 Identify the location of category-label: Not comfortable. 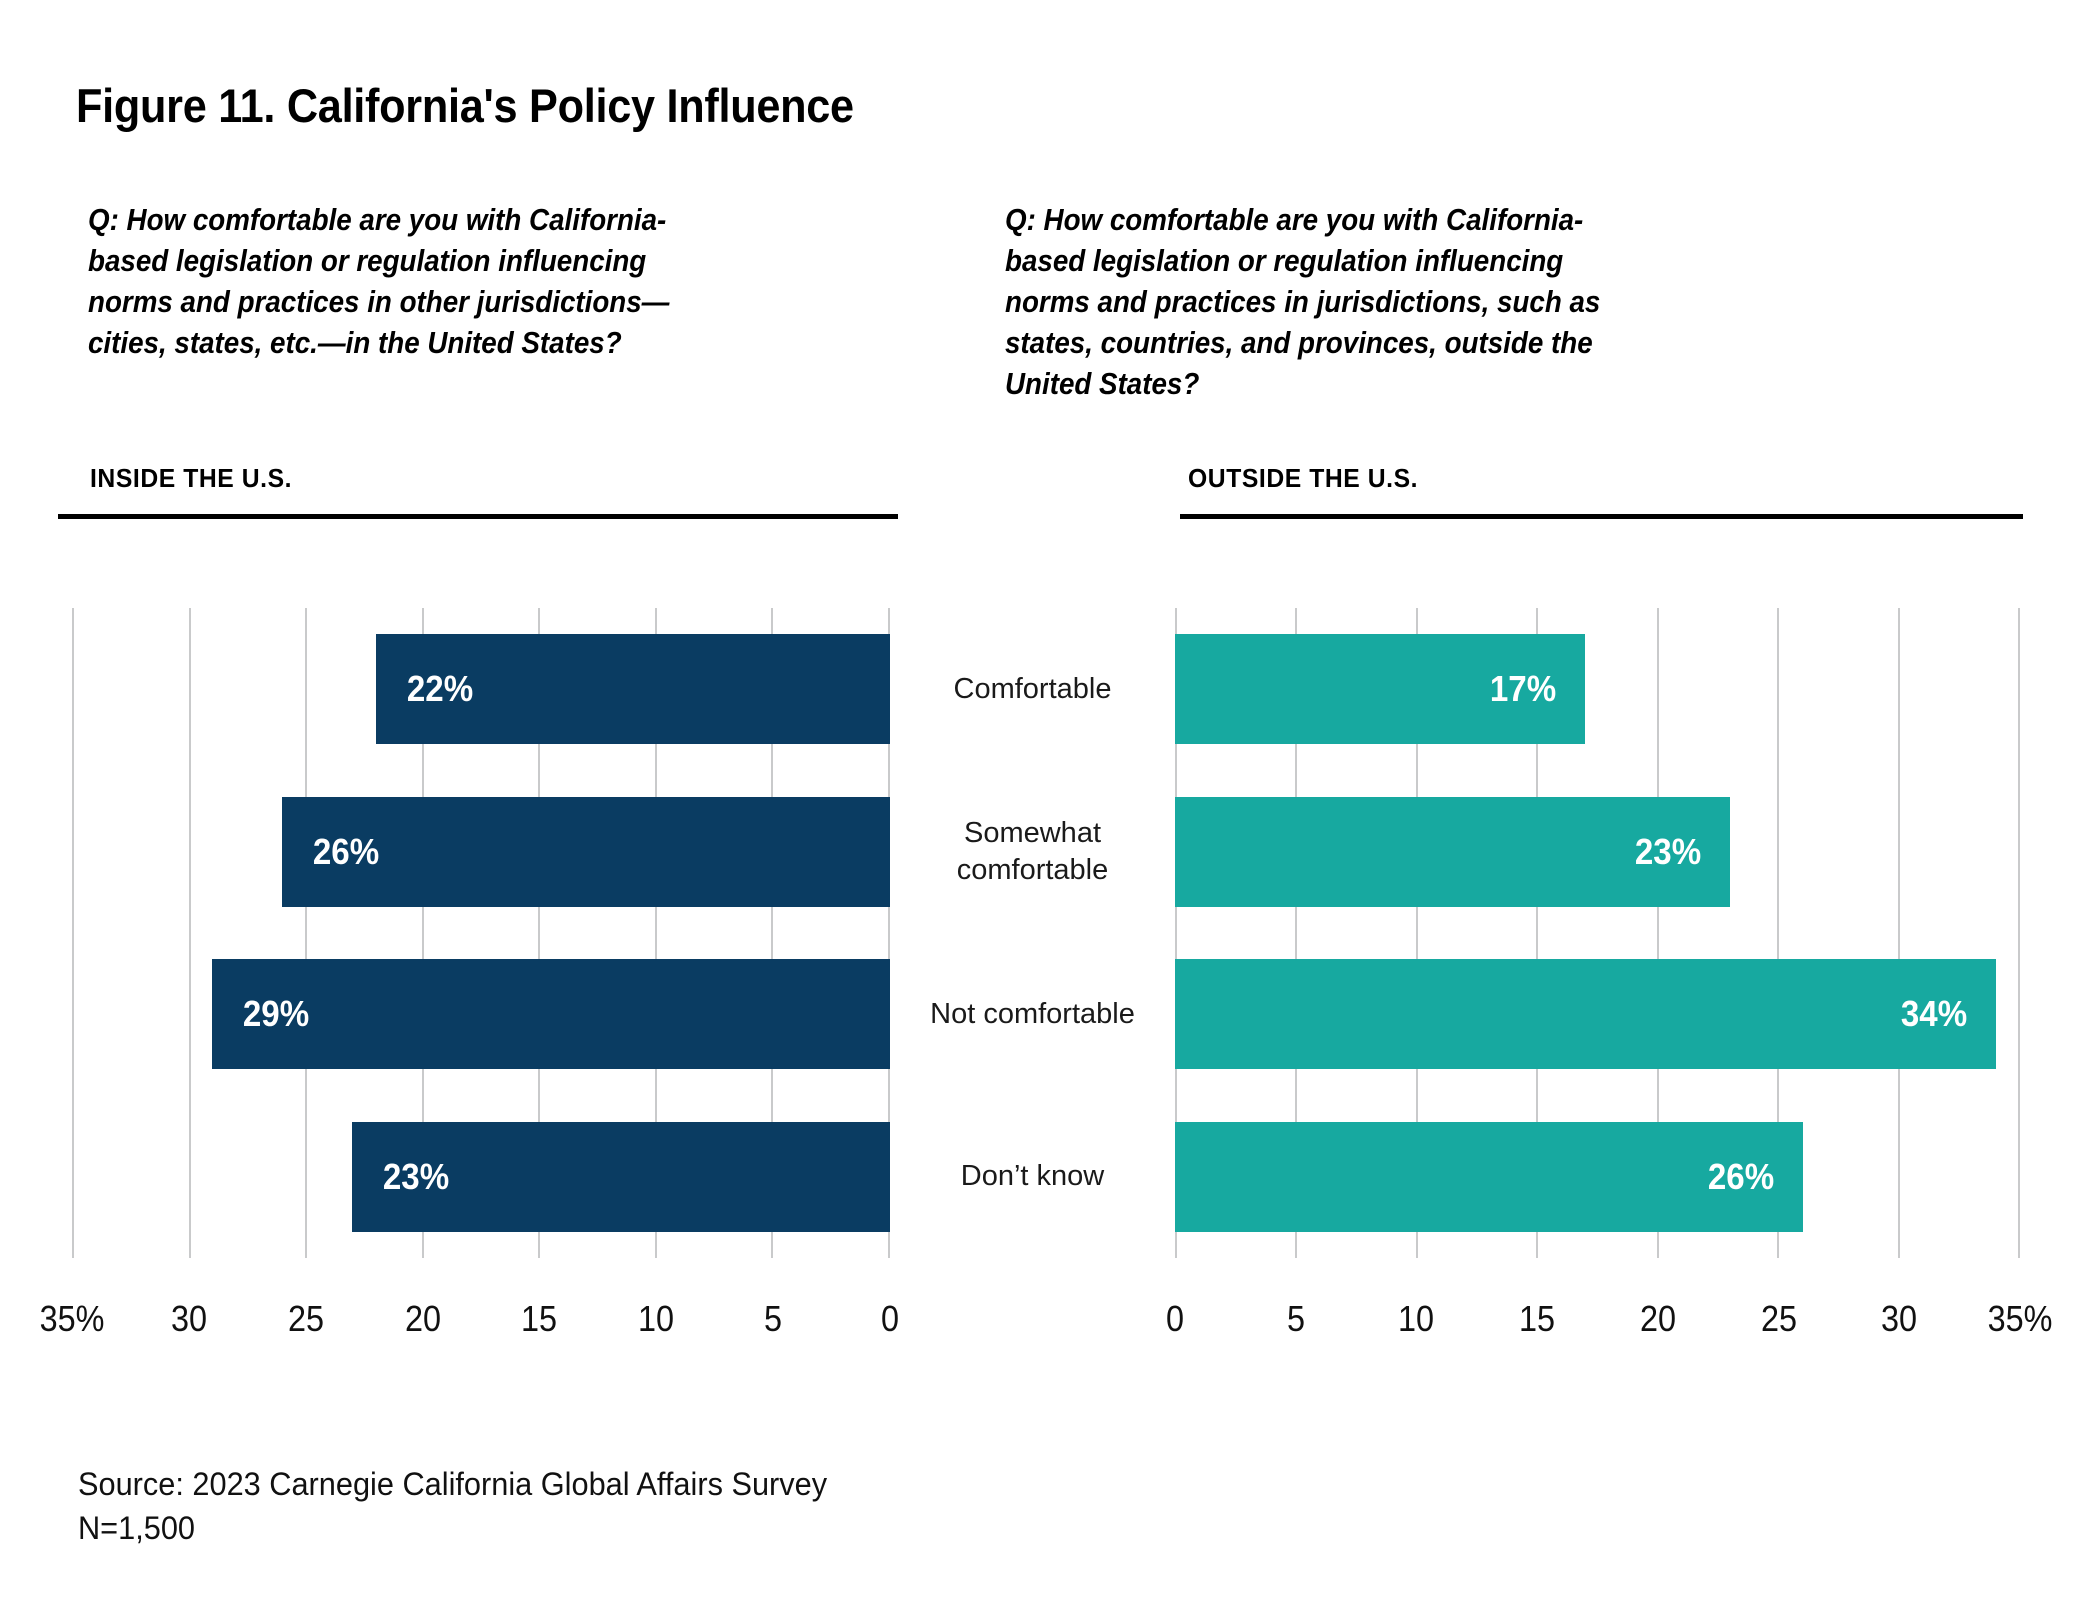
(1032, 1013).